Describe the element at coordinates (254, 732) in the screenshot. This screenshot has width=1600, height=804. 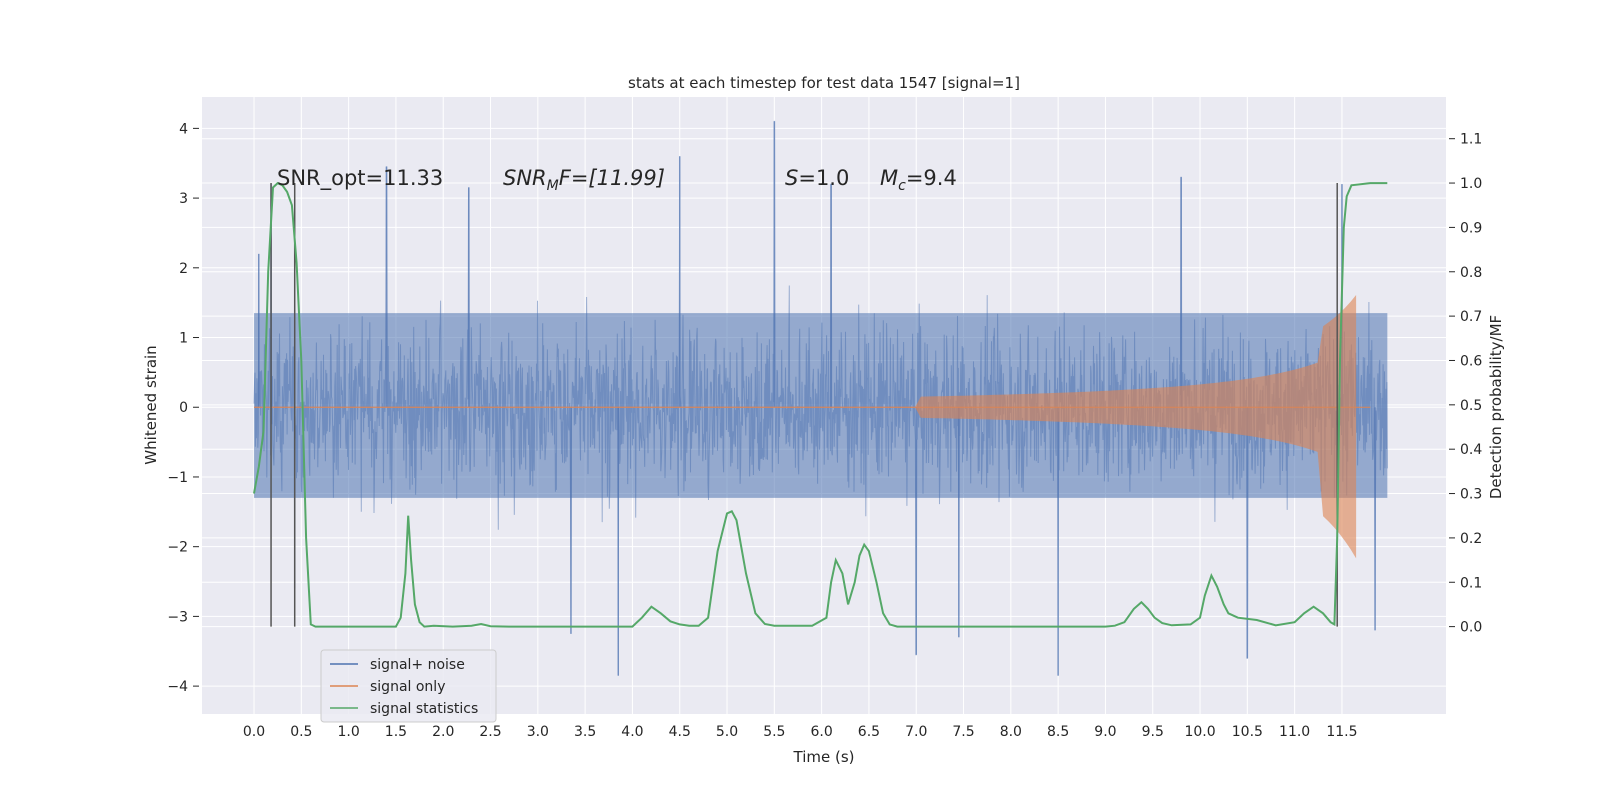
I see `x-tick-label: 0.0` at that location.